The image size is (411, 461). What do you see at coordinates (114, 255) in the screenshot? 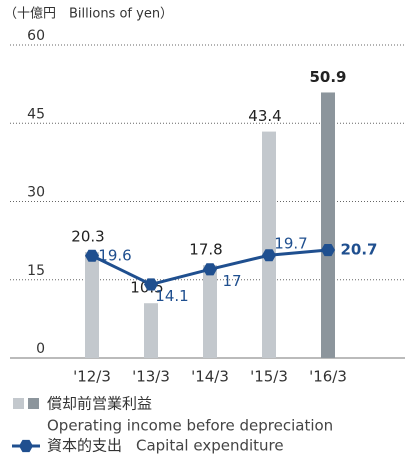
I see `line-value-label: 19.6` at bounding box center [114, 255].